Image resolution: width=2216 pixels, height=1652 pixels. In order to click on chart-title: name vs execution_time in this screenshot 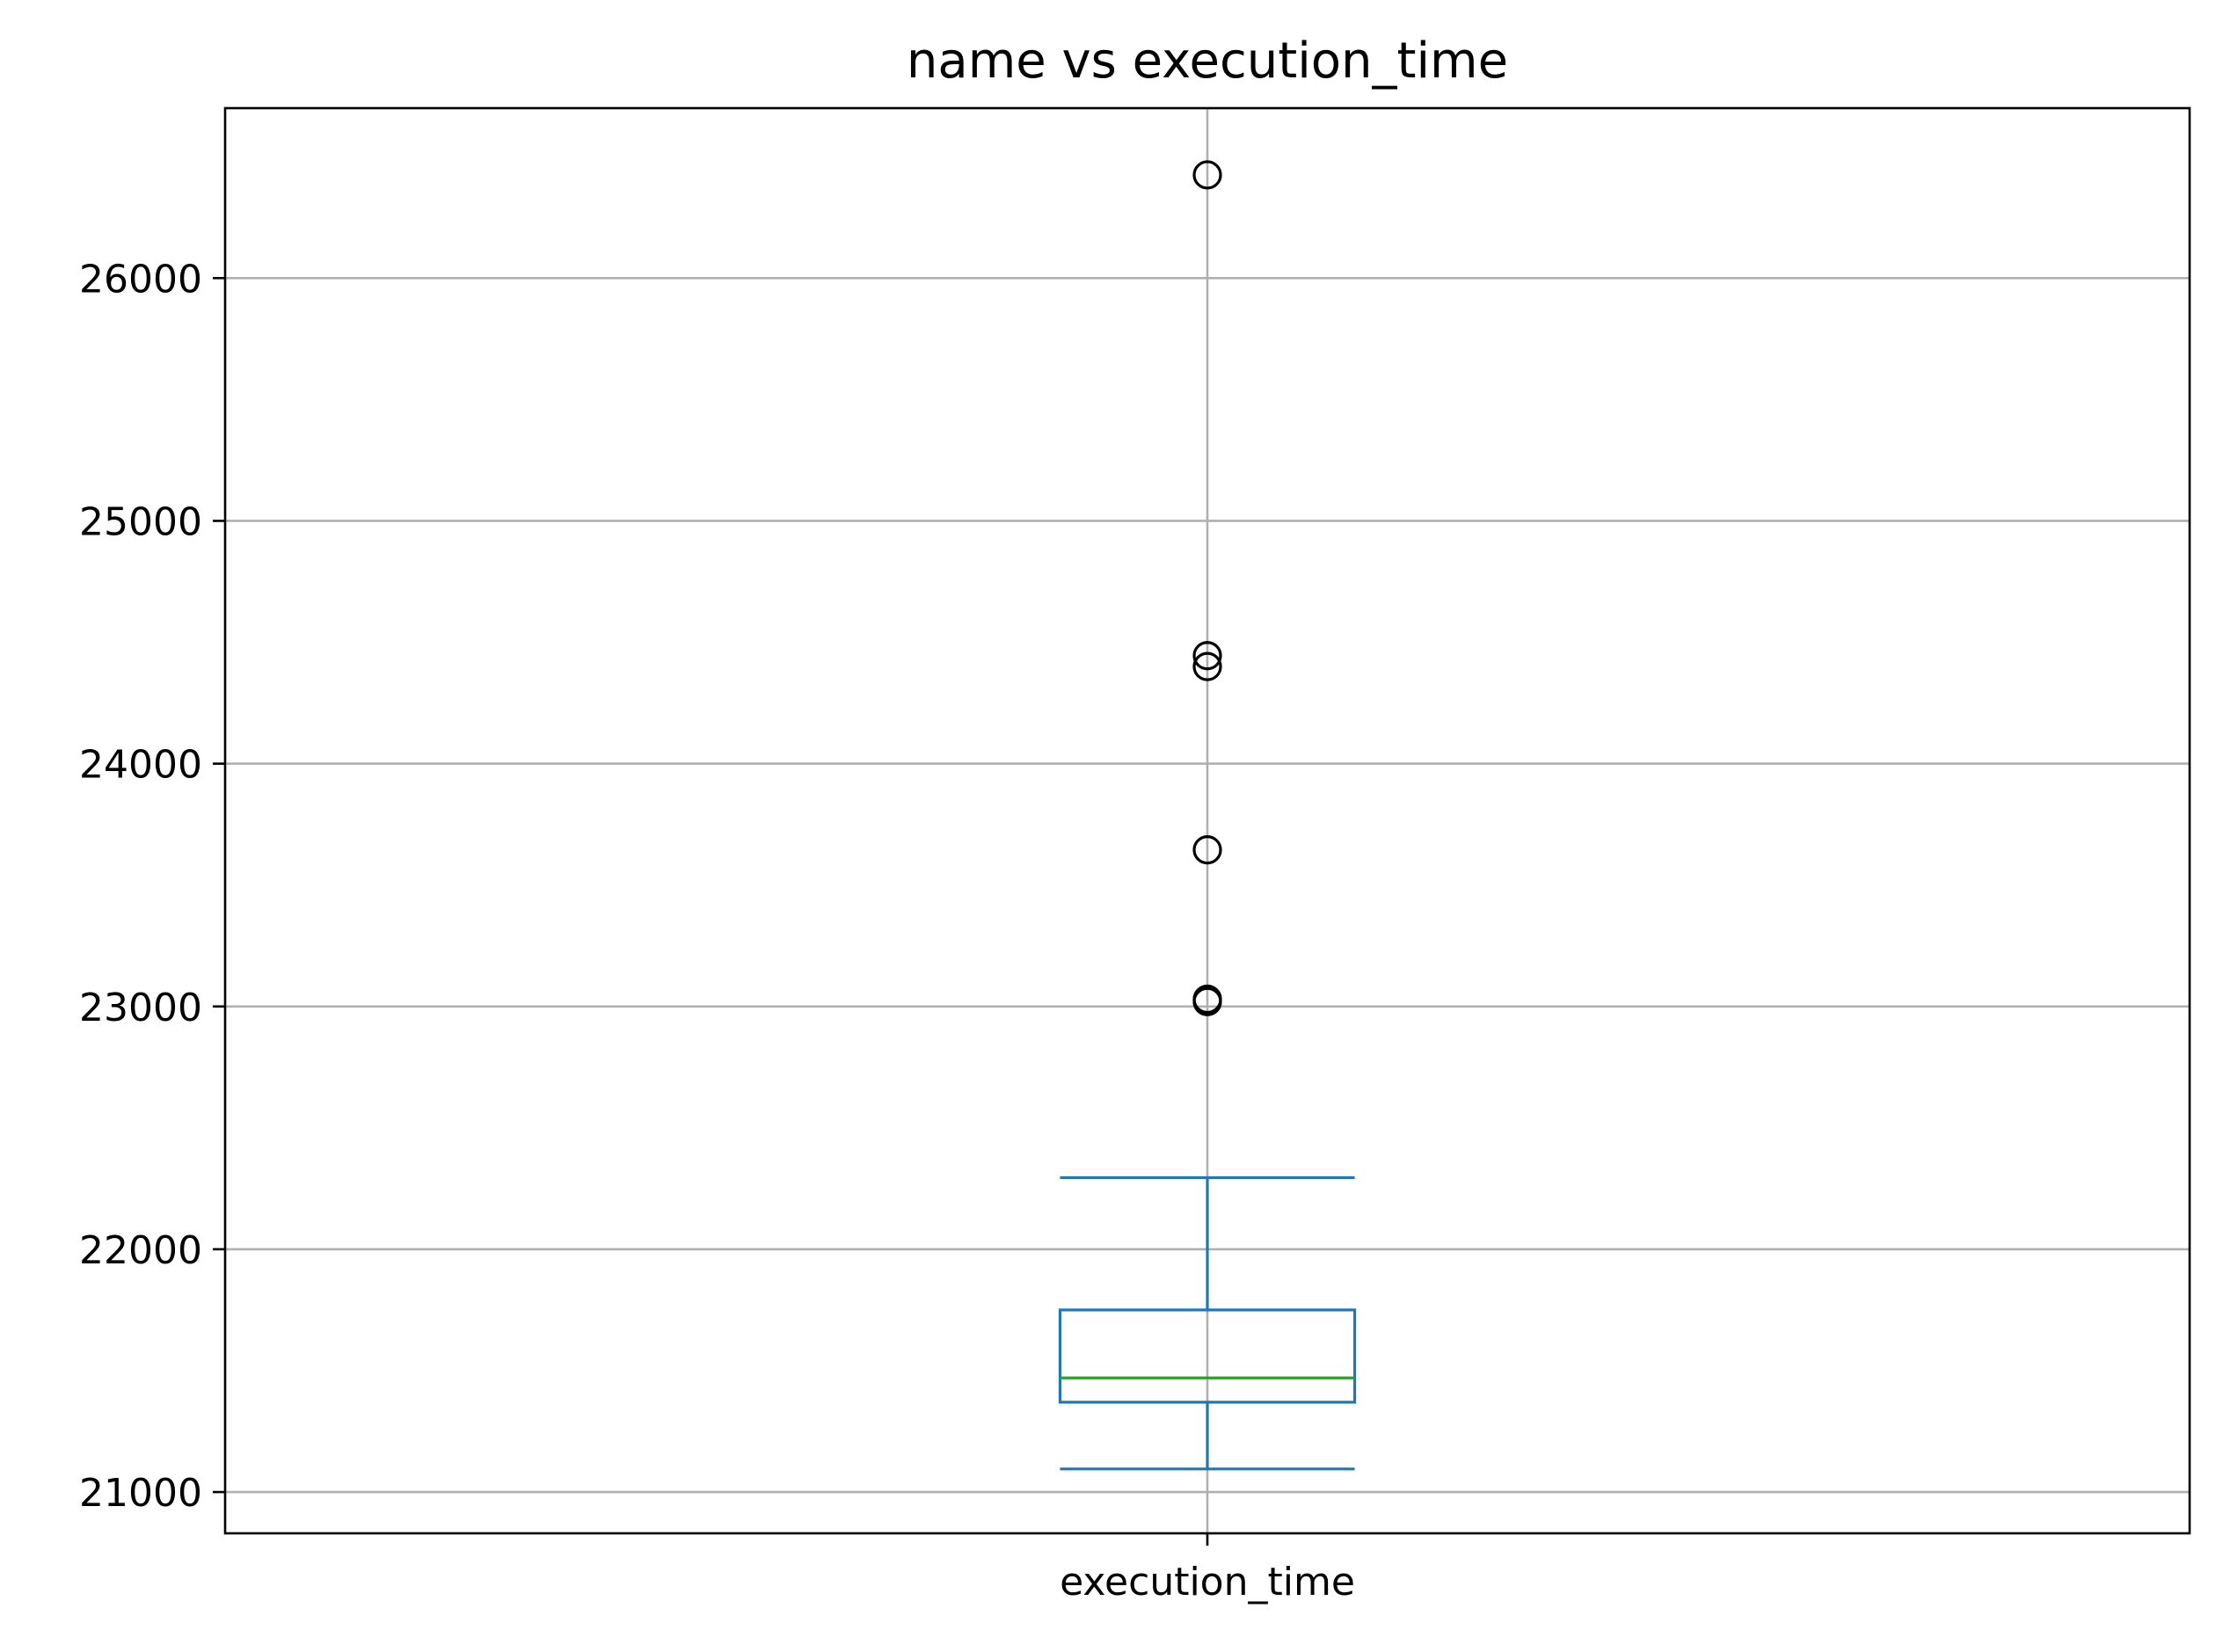, I will do `click(1207, 62)`.